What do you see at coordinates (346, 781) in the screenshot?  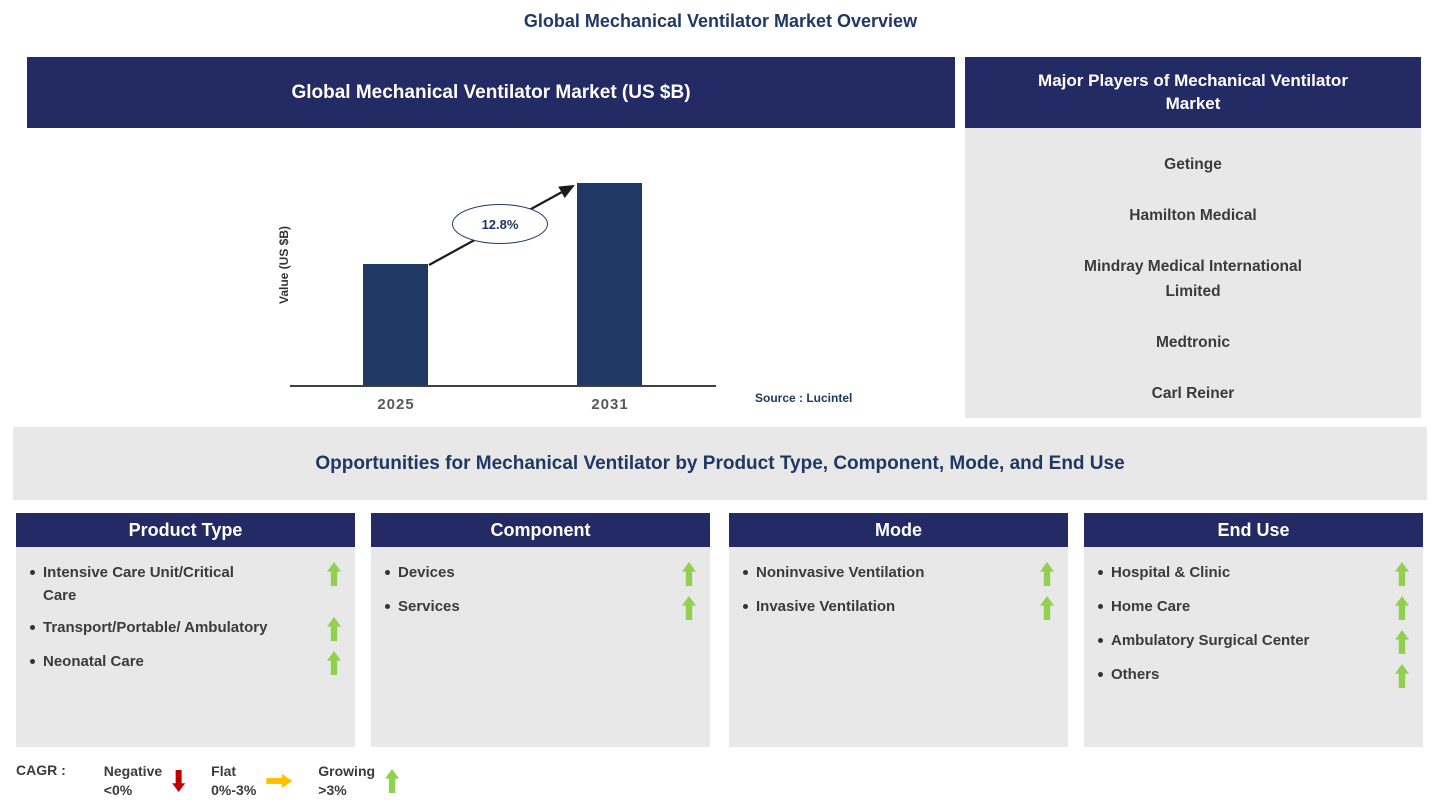 I see `legend-text: Growing >3%` at bounding box center [346, 781].